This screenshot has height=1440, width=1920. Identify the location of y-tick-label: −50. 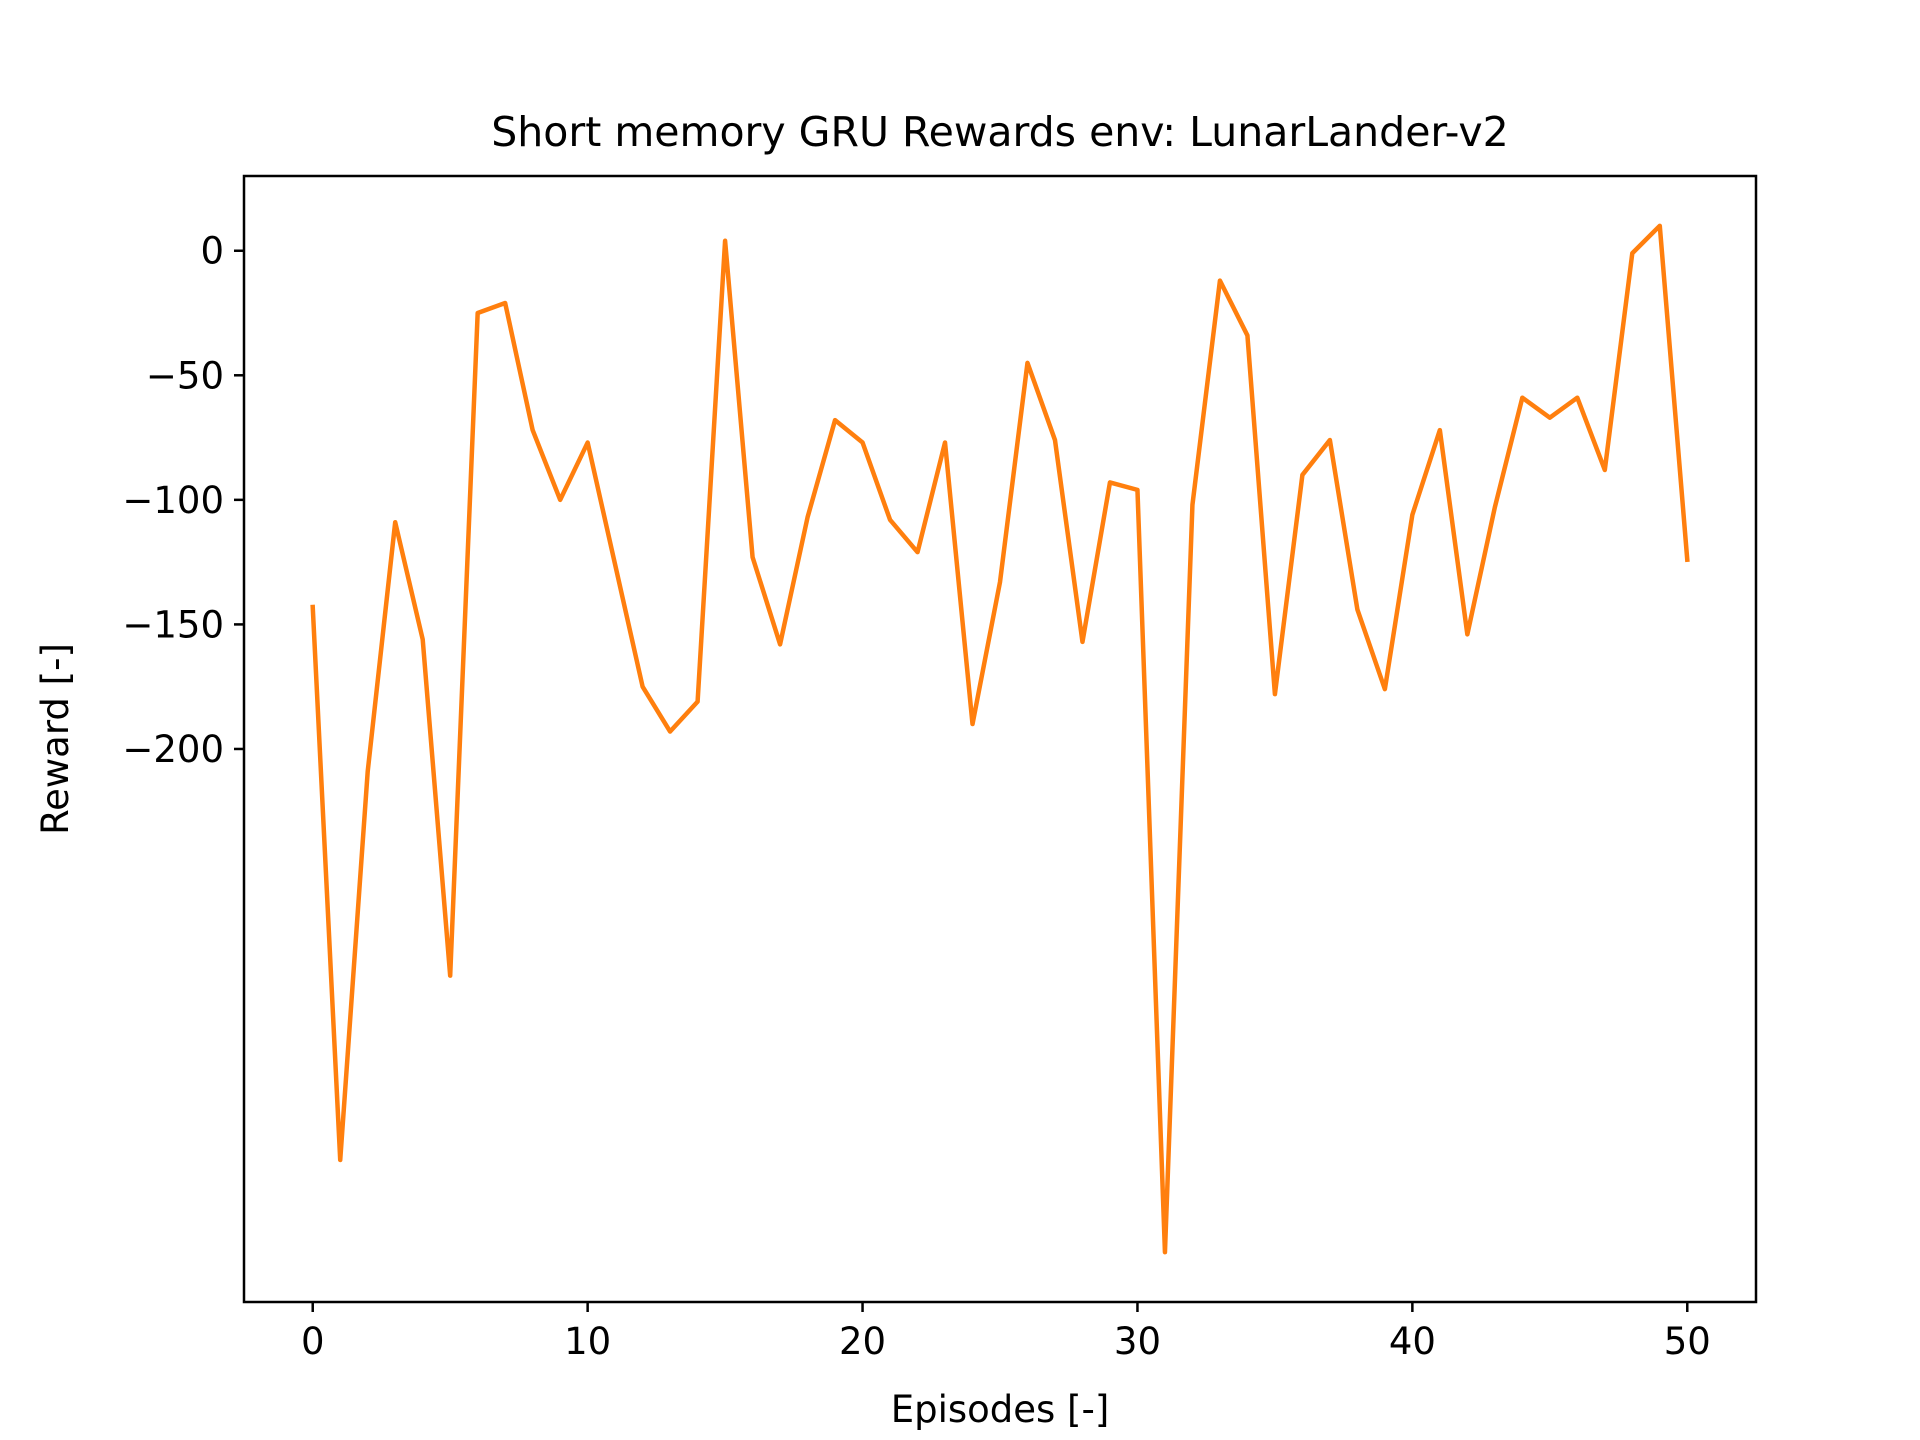
(185, 375).